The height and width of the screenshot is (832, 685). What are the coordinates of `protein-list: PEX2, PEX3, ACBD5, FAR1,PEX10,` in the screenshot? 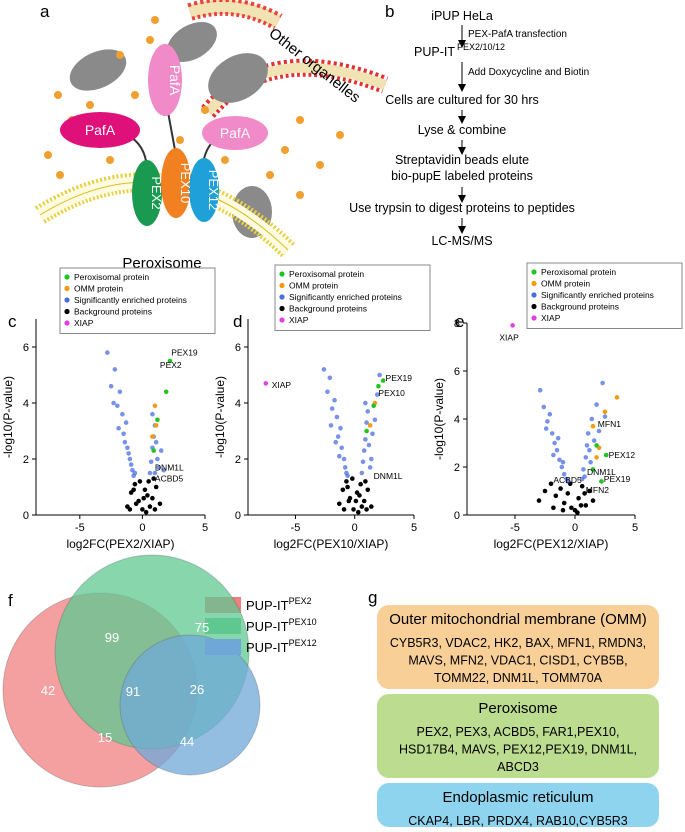 It's located at (518, 732).